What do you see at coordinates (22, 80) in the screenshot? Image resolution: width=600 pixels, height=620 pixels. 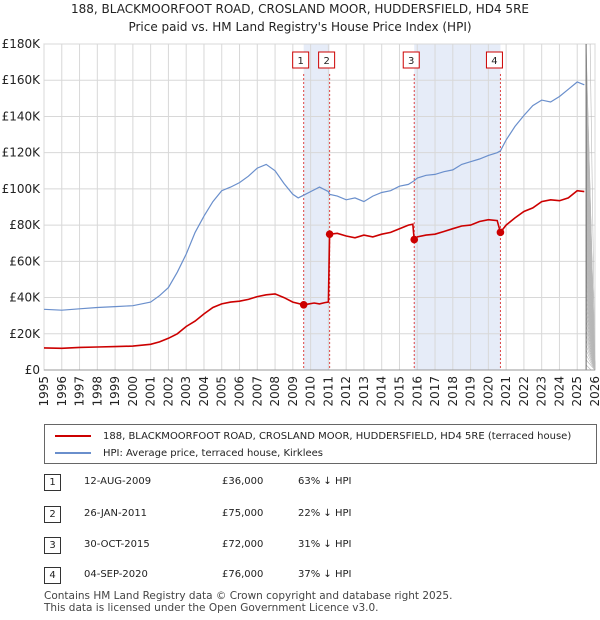 I see `y-tick-label: £160K` at bounding box center [22, 80].